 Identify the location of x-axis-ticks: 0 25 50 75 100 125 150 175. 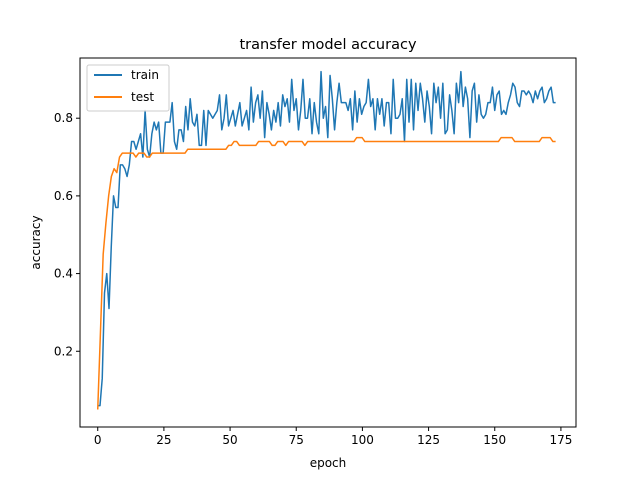
(333, 437).